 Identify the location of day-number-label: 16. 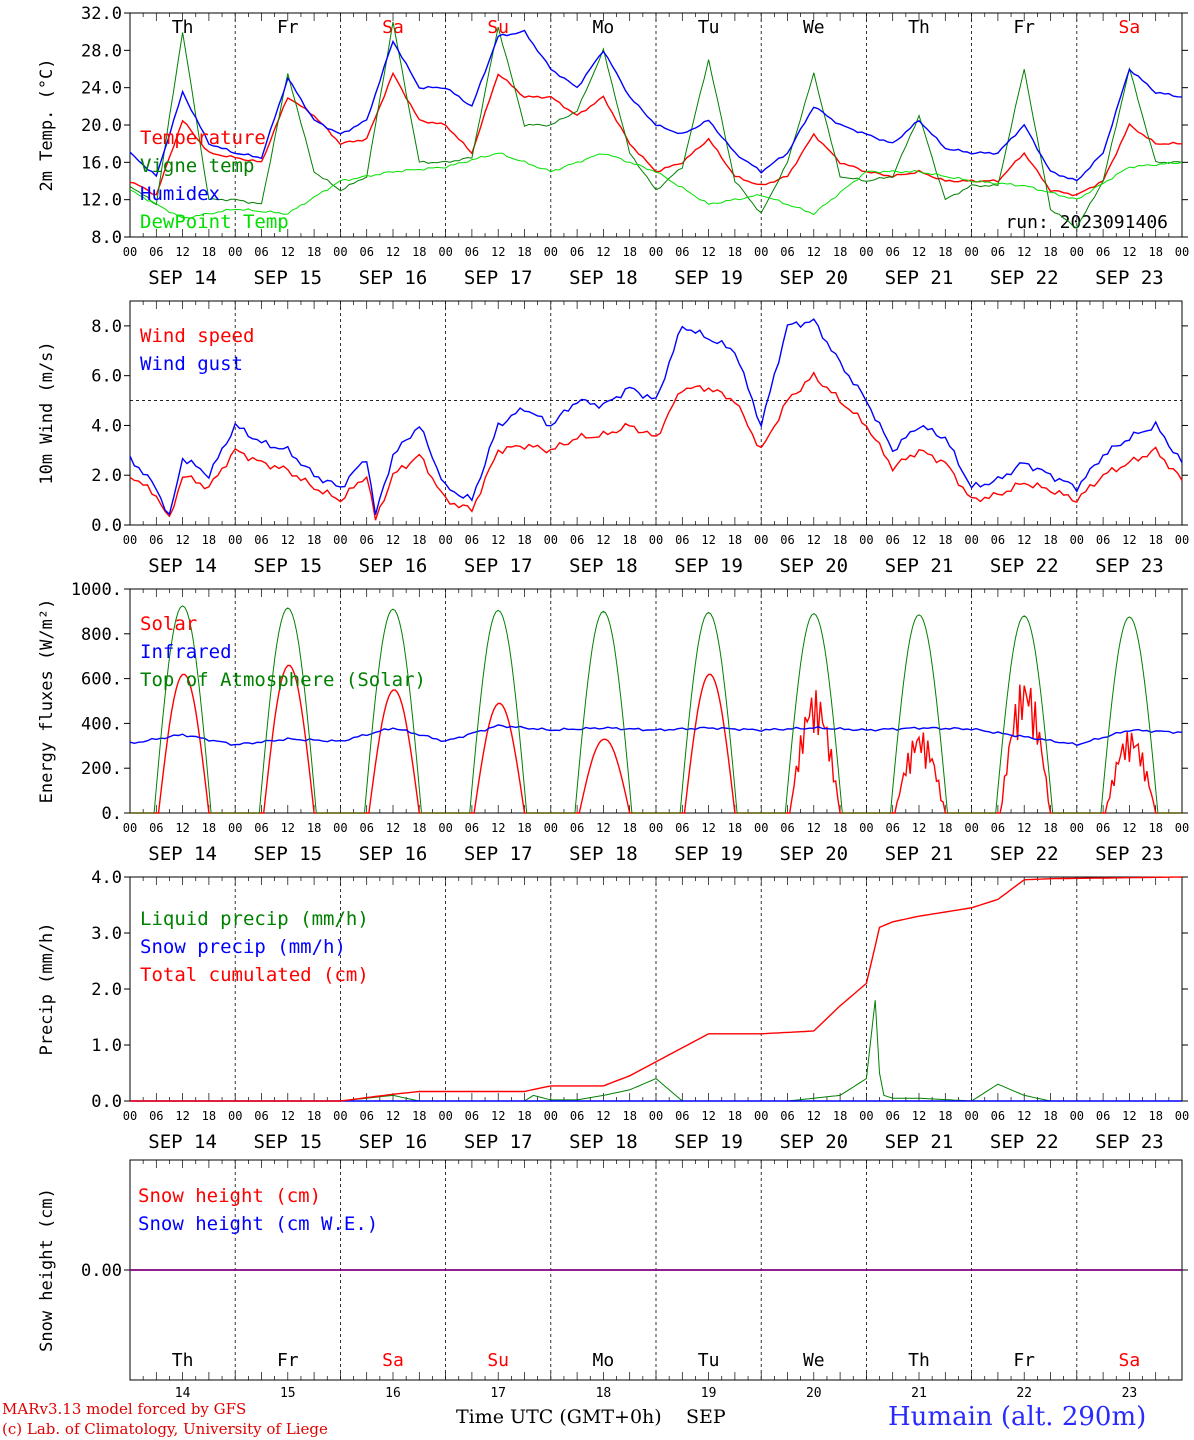
(393, 1393).